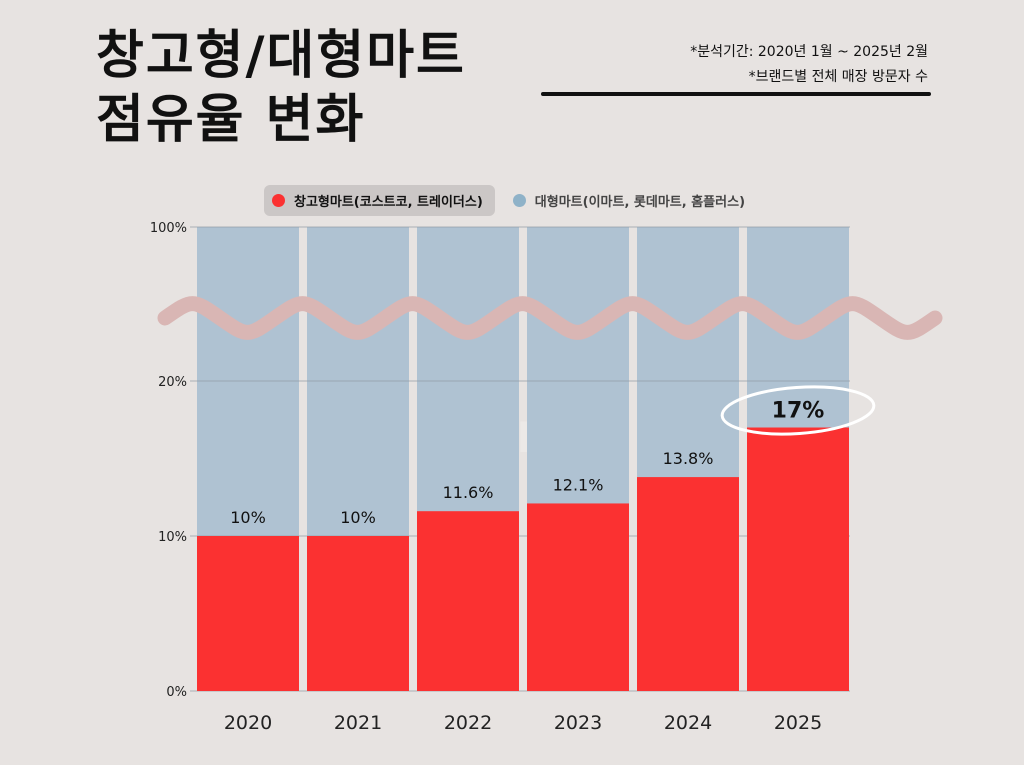 The height and width of the screenshot is (765, 1024). What do you see at coordinates (168, 228) in the screenshot?
I see `y-tick-label: 100%` at bounding box center [168, 228].